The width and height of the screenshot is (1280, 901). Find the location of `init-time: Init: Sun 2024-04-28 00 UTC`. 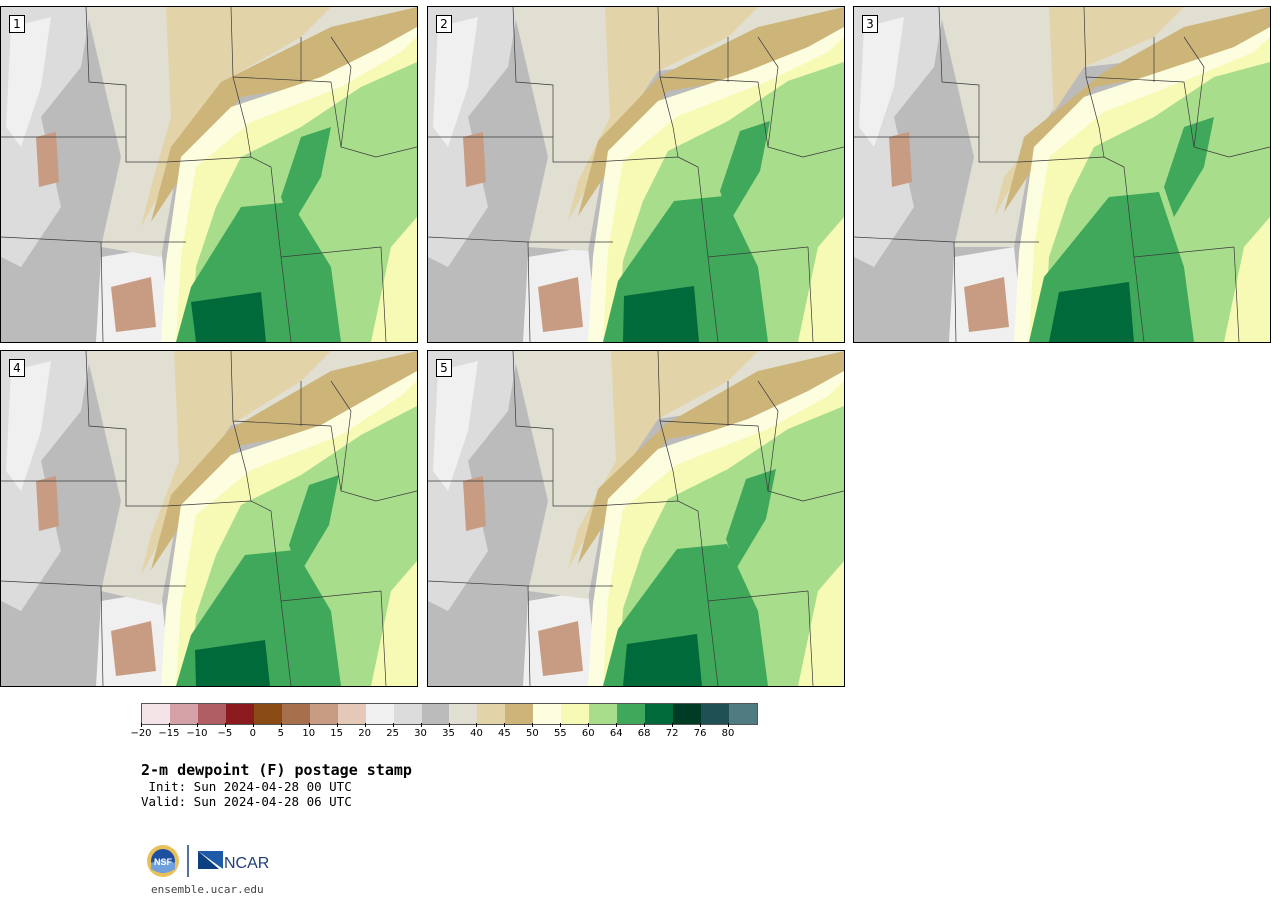

init-time: Init: Sun 2024-04-28 00 UTC is located at coordinates (246, 786).